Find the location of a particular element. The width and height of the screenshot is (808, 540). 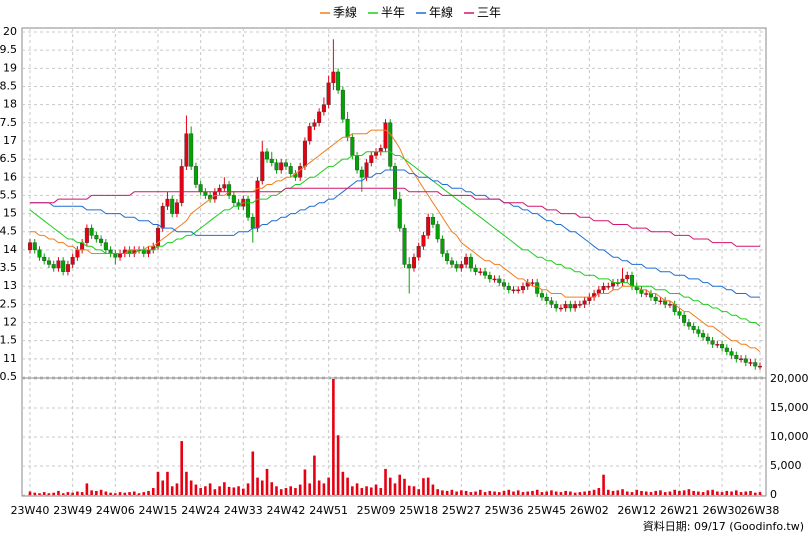

x-tick-label: 26W38 is located at coordinates (760, 510).